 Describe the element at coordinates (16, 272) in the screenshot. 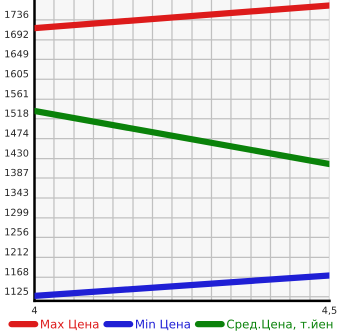

I see `y-tick-label: 1168` at that location.